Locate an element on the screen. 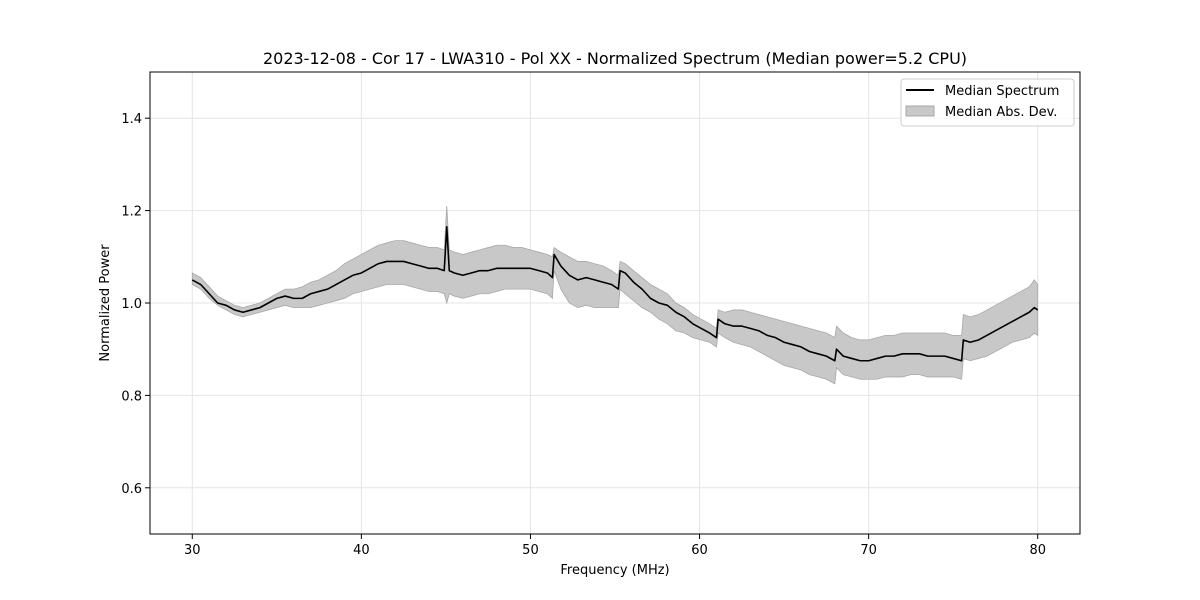 The image size is (1200, 600). y-axis-ticks: 0.6 0.8 1.0 1.2 1.4 is located at coordinates (135, 304).